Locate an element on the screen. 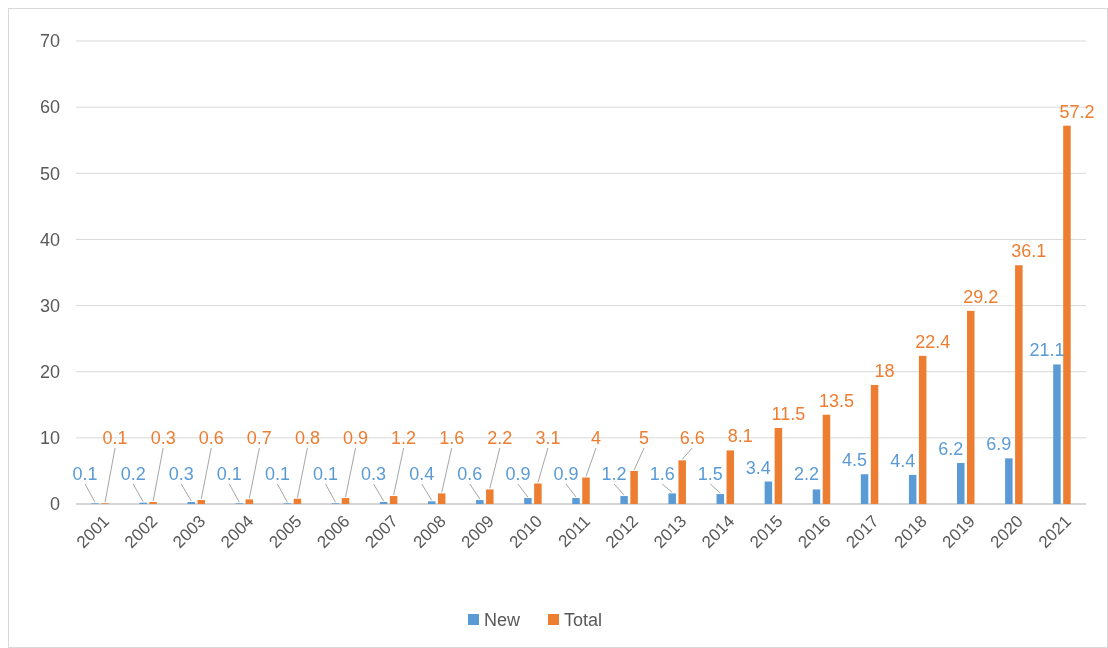 The width and height of the screenshot is (1108, 648). data-label: 5 is located at coordinates (644, 438).